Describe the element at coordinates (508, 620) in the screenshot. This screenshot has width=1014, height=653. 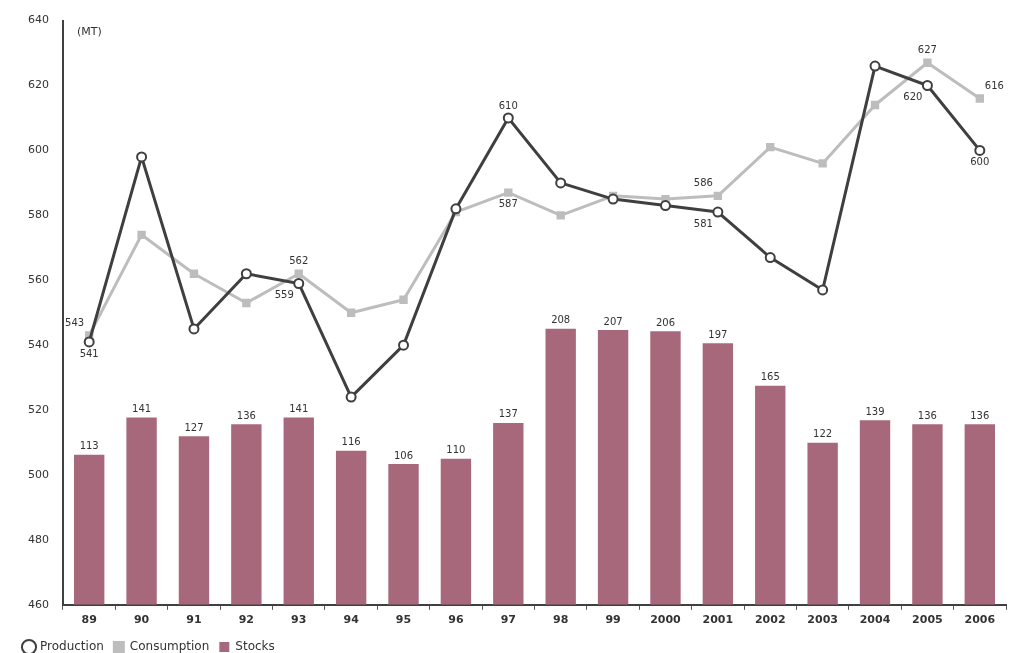
I see `x-tick-label: 97` at that location.